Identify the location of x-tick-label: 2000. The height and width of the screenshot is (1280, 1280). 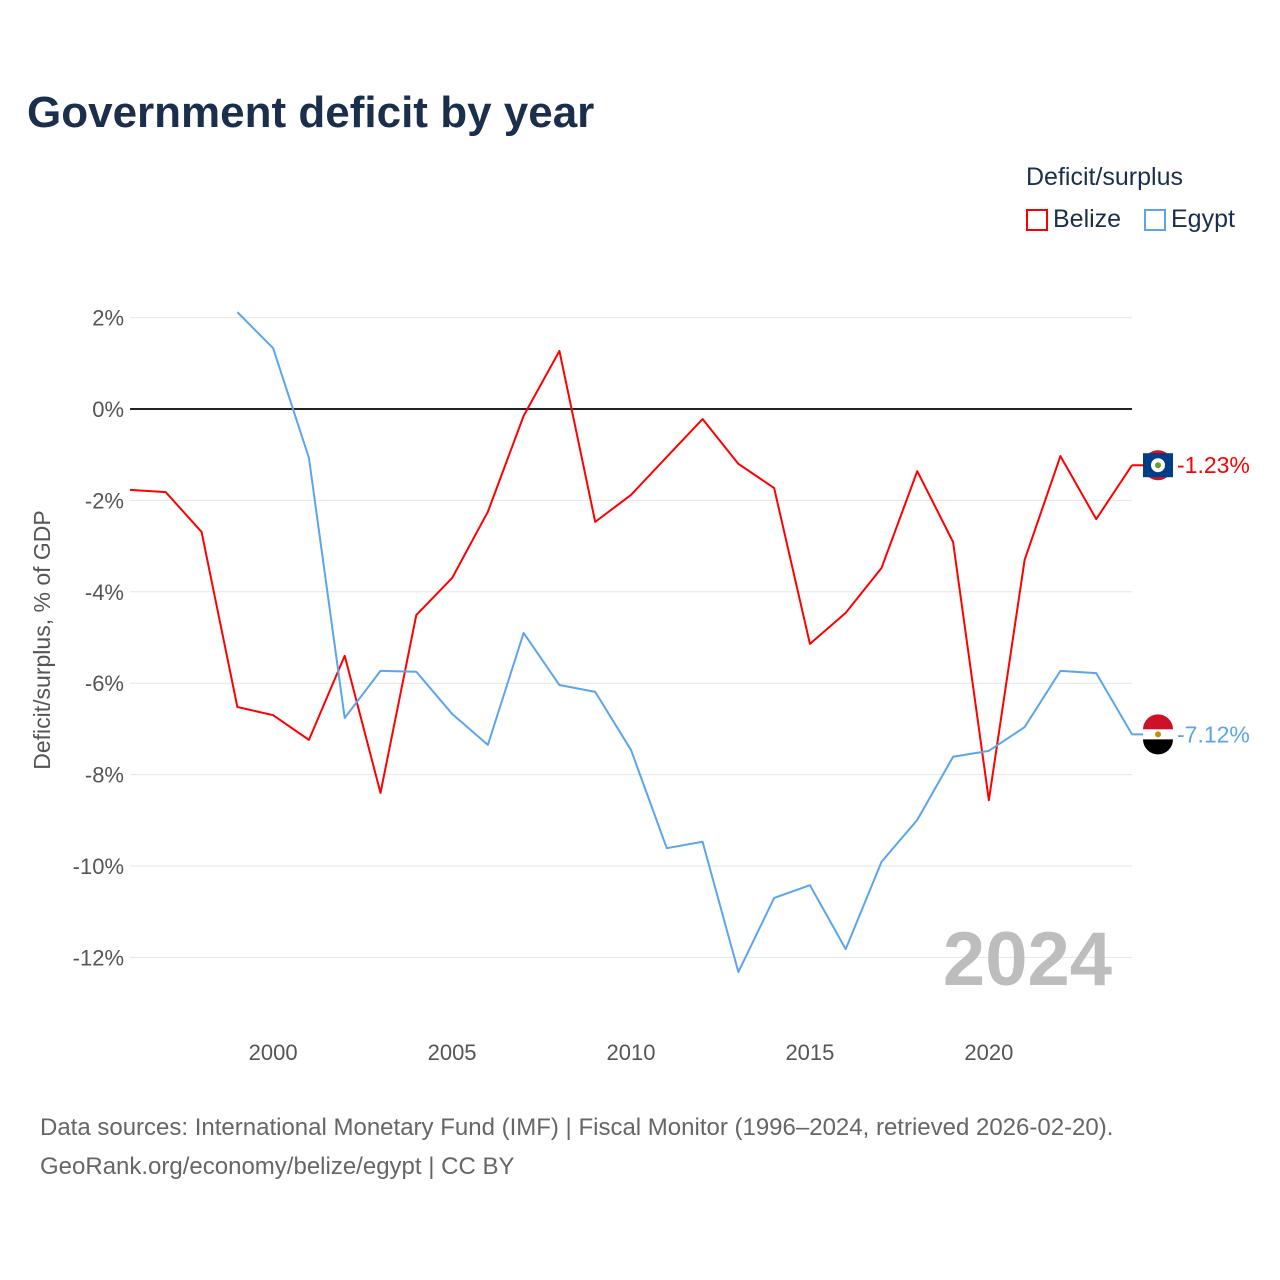
(273, 1052).